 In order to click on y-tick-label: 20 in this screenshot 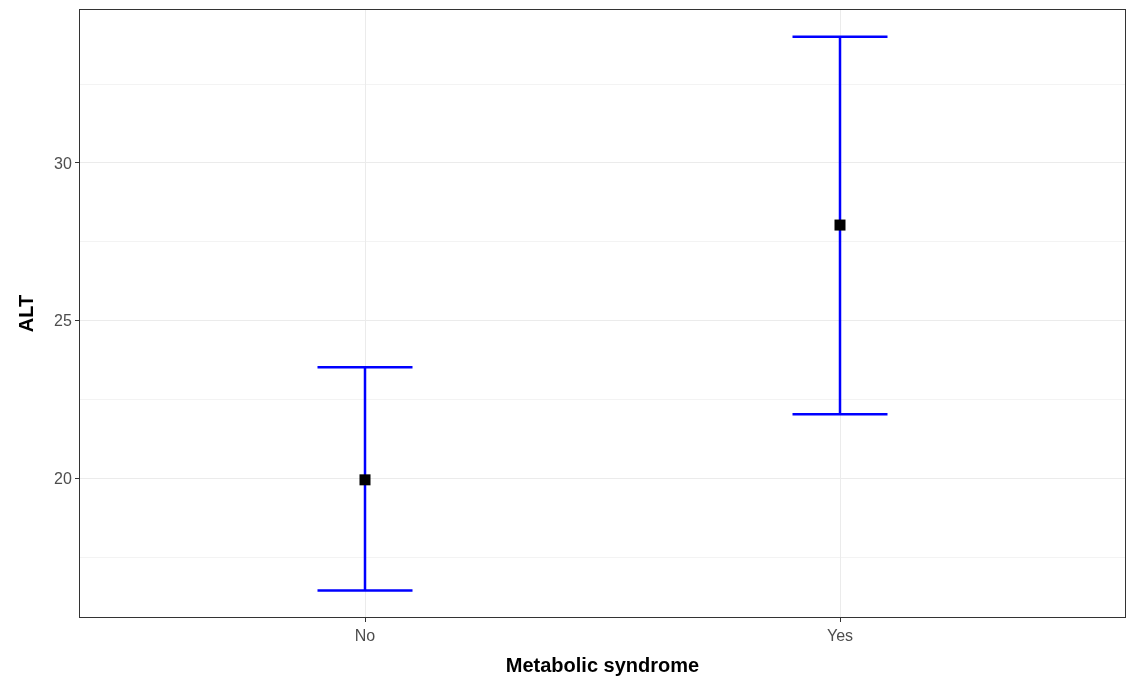, I will do `click(63, 478)`.